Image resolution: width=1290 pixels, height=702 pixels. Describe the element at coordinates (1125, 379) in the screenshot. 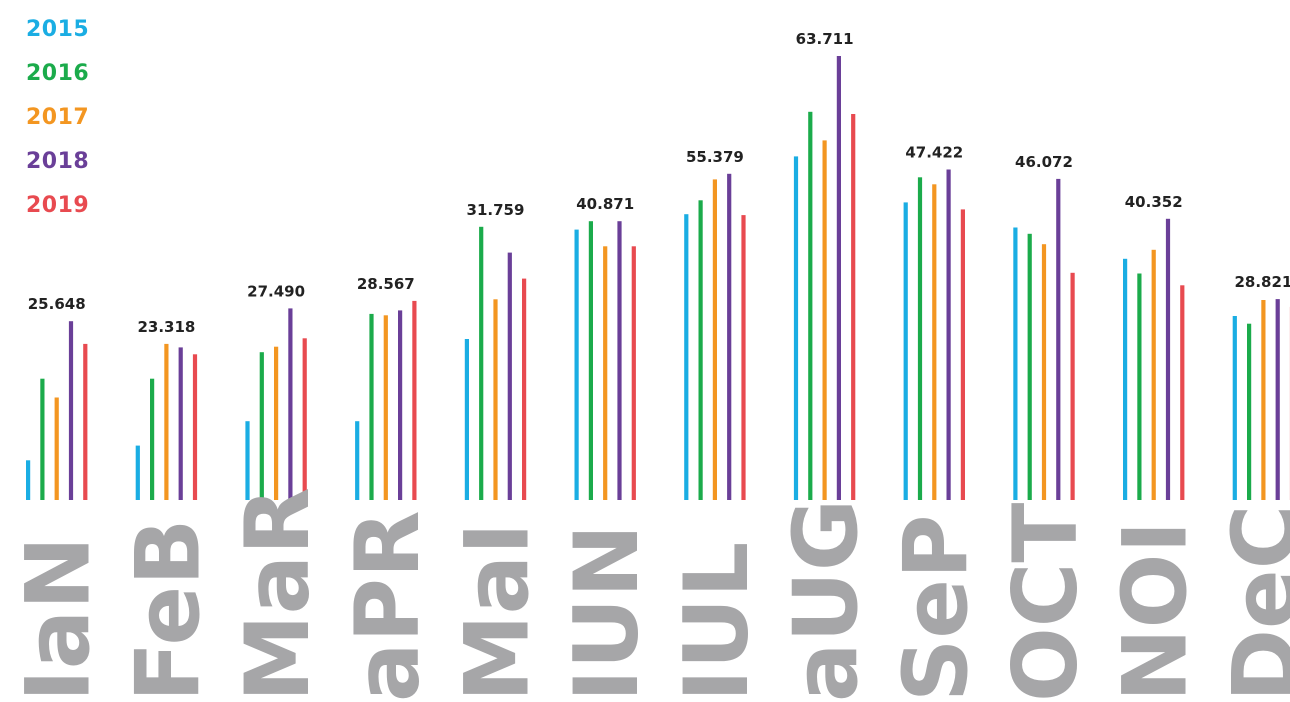

I see `bar-noi-2015` at that location.